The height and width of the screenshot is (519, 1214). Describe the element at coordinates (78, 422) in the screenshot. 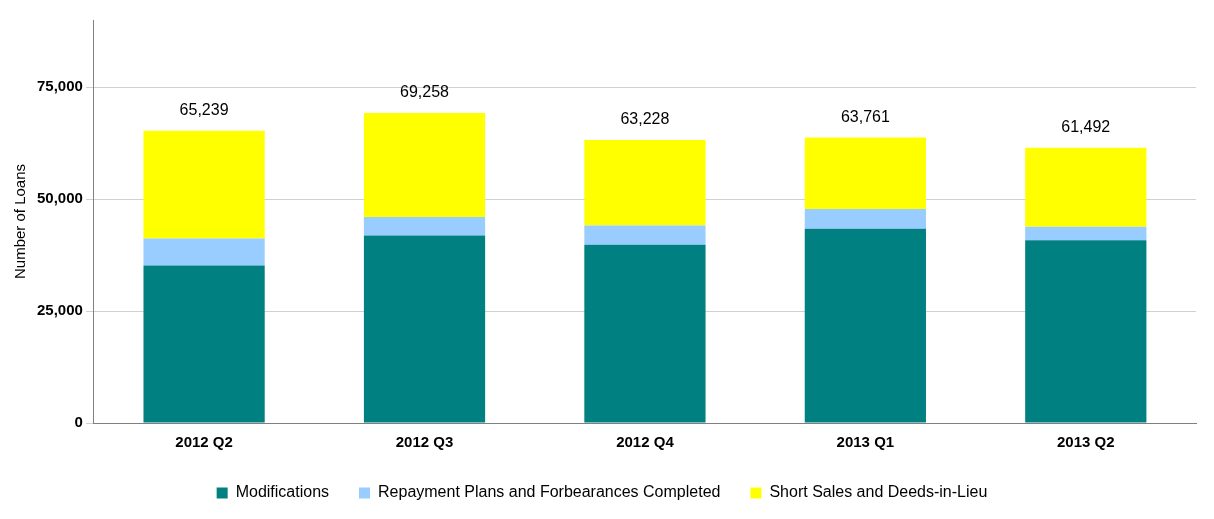

I see `y-tick-label: 0` at that location.